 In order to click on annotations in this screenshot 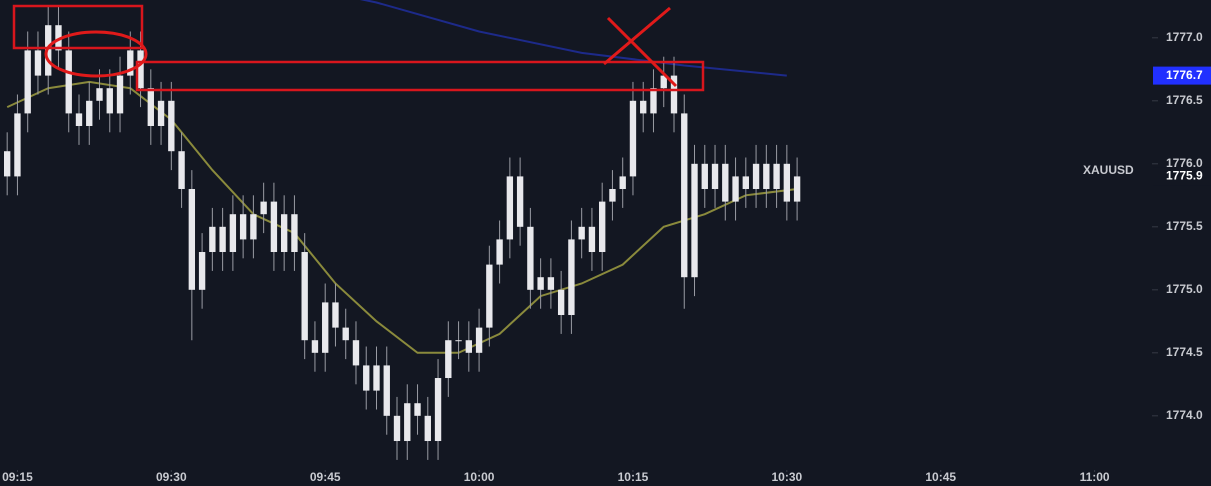, I will do `click(358, 48)`.